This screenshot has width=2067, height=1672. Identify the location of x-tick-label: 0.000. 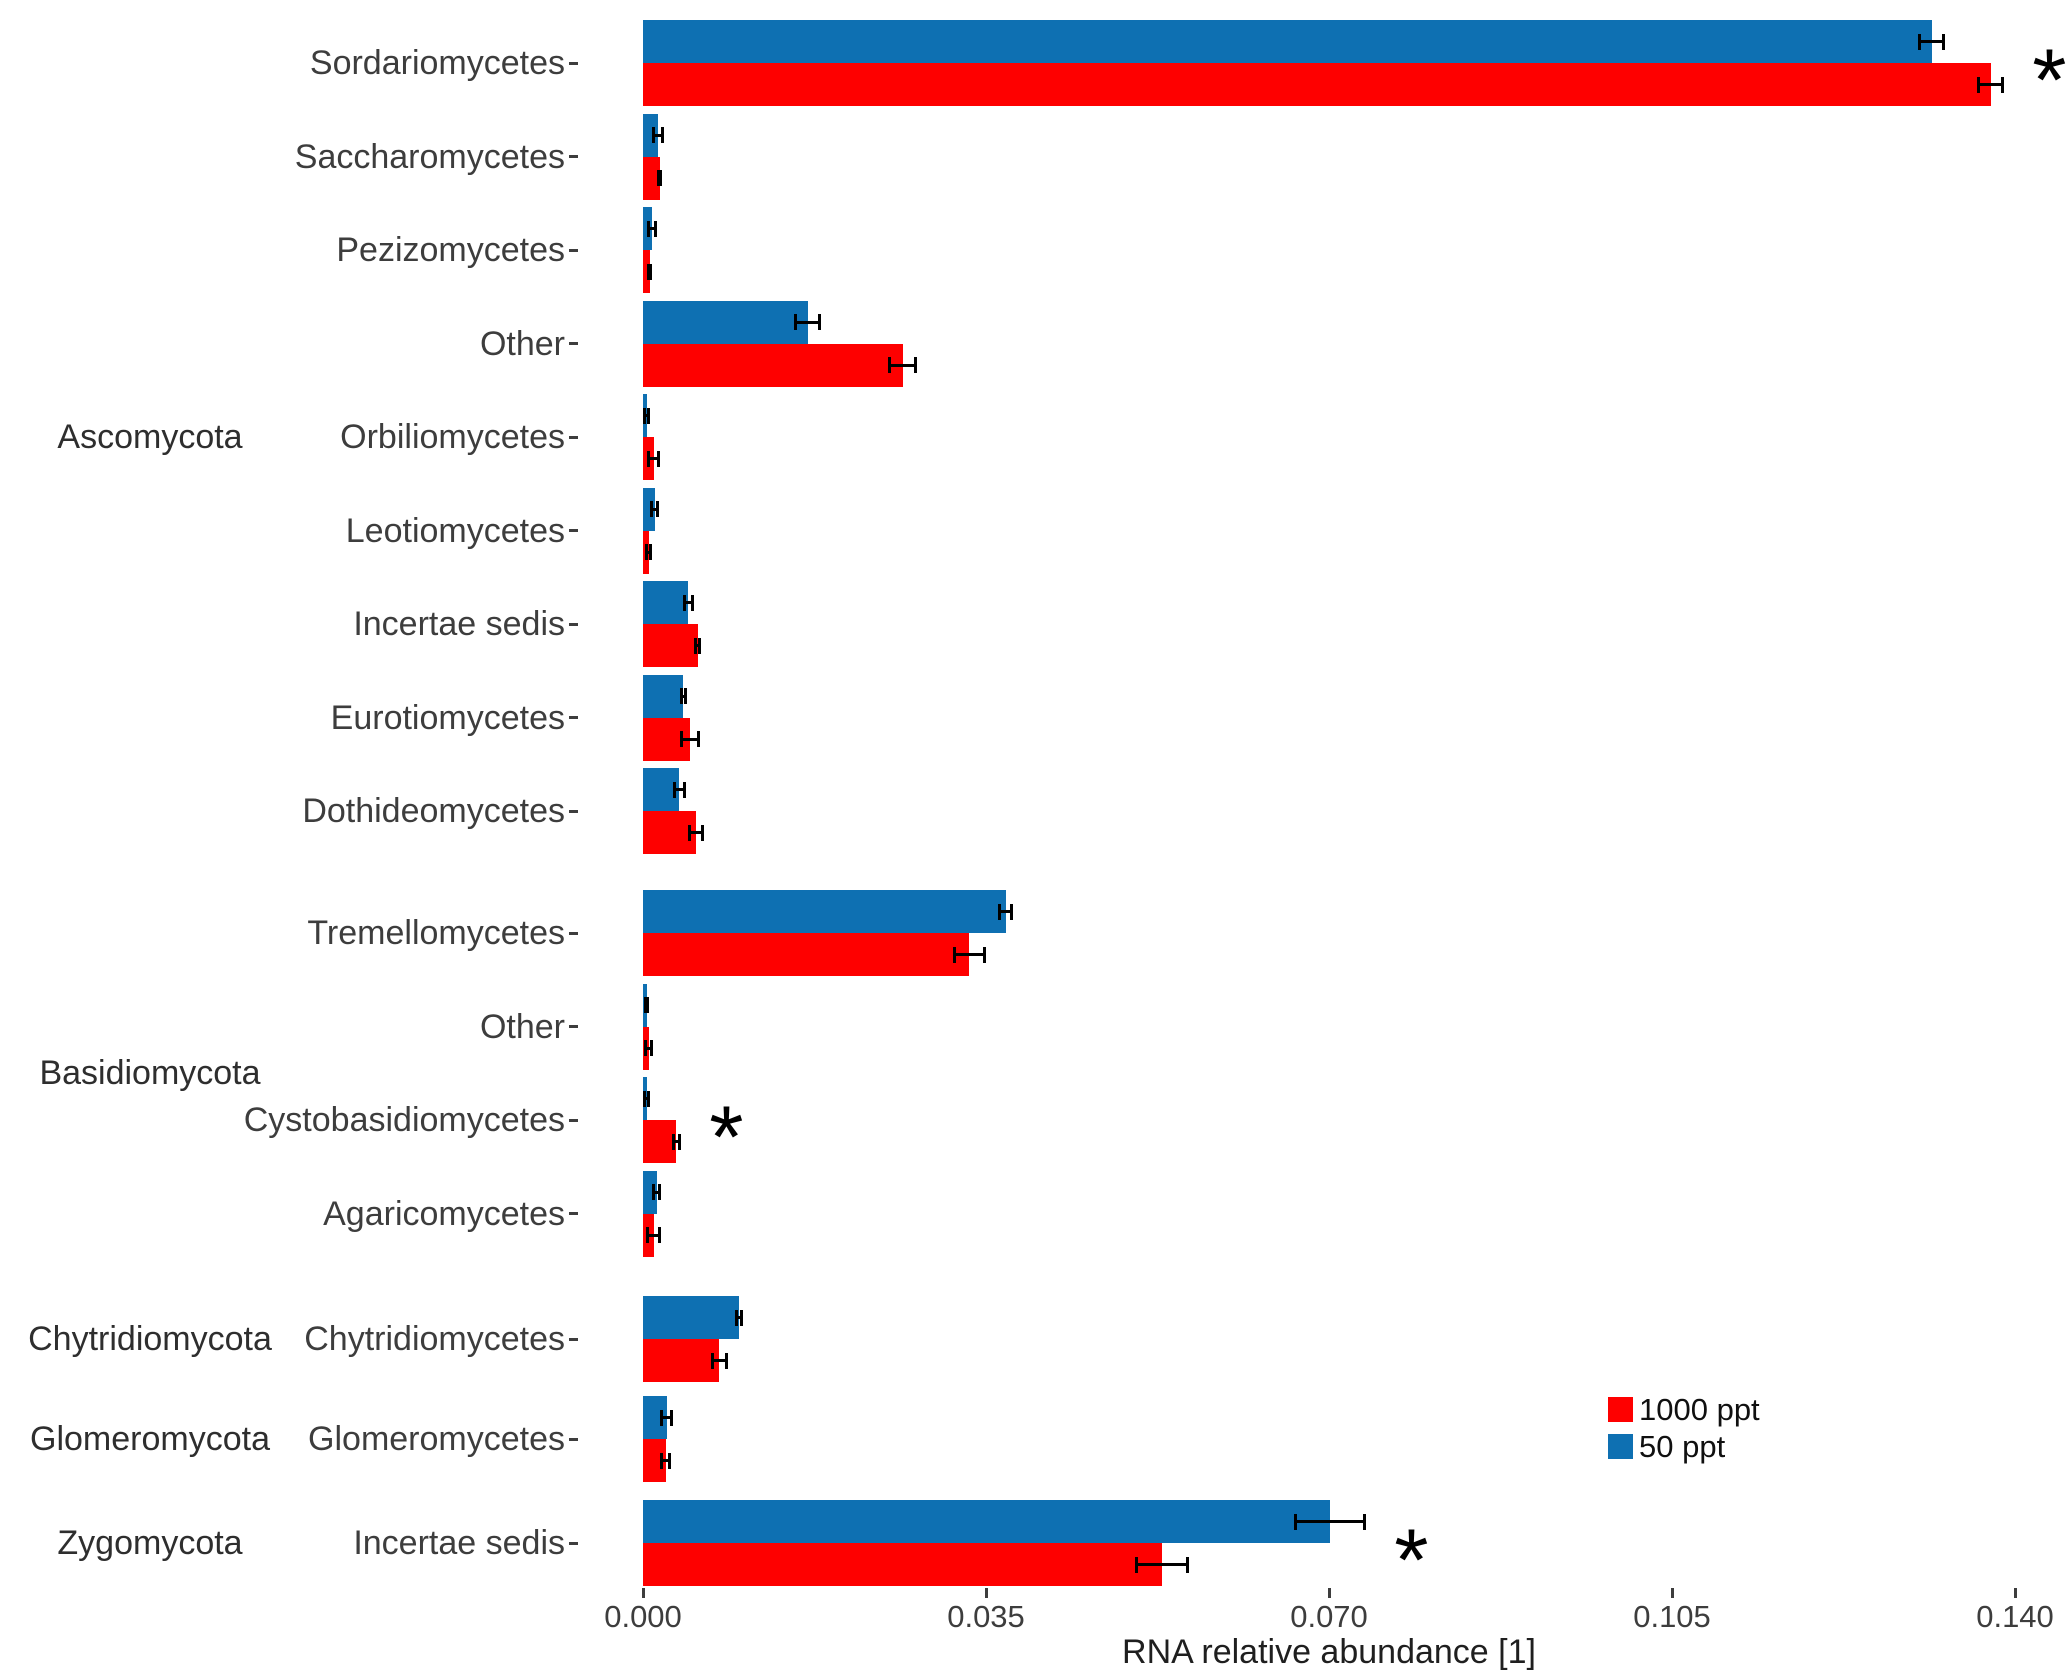
(643, 1616).